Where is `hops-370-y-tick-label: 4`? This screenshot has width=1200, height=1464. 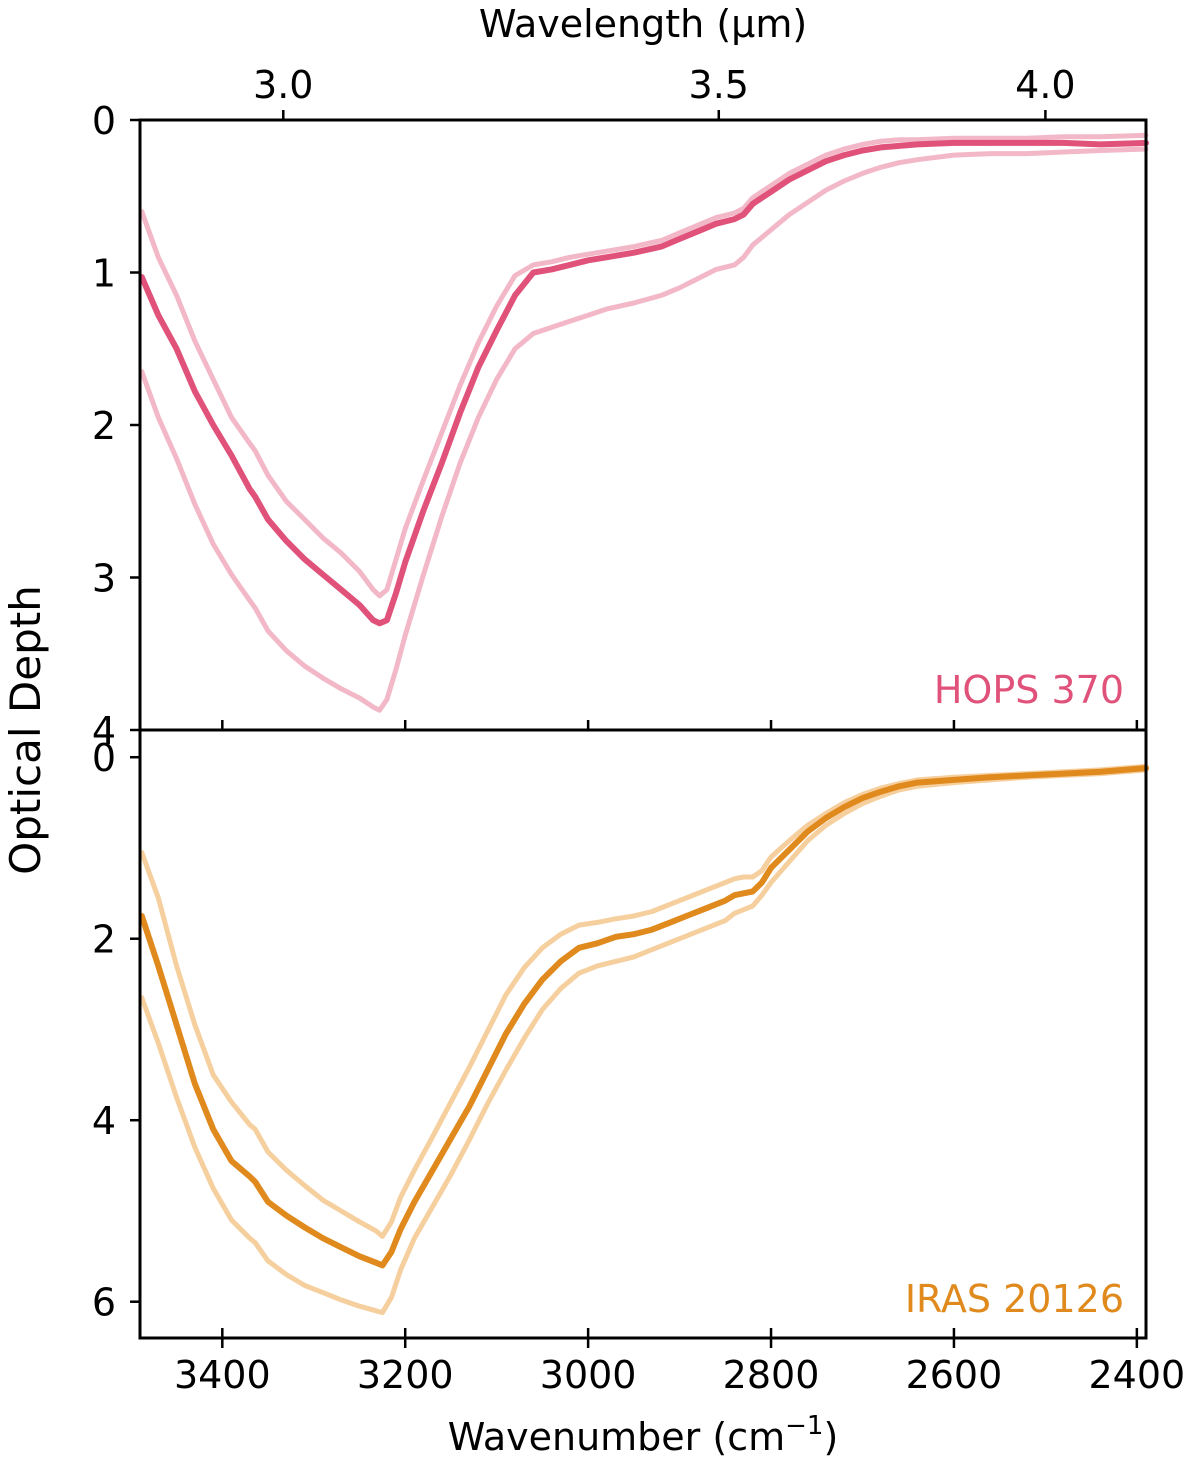 hops-370-y-tick-label: 4 is located at coordinates (104, 731).